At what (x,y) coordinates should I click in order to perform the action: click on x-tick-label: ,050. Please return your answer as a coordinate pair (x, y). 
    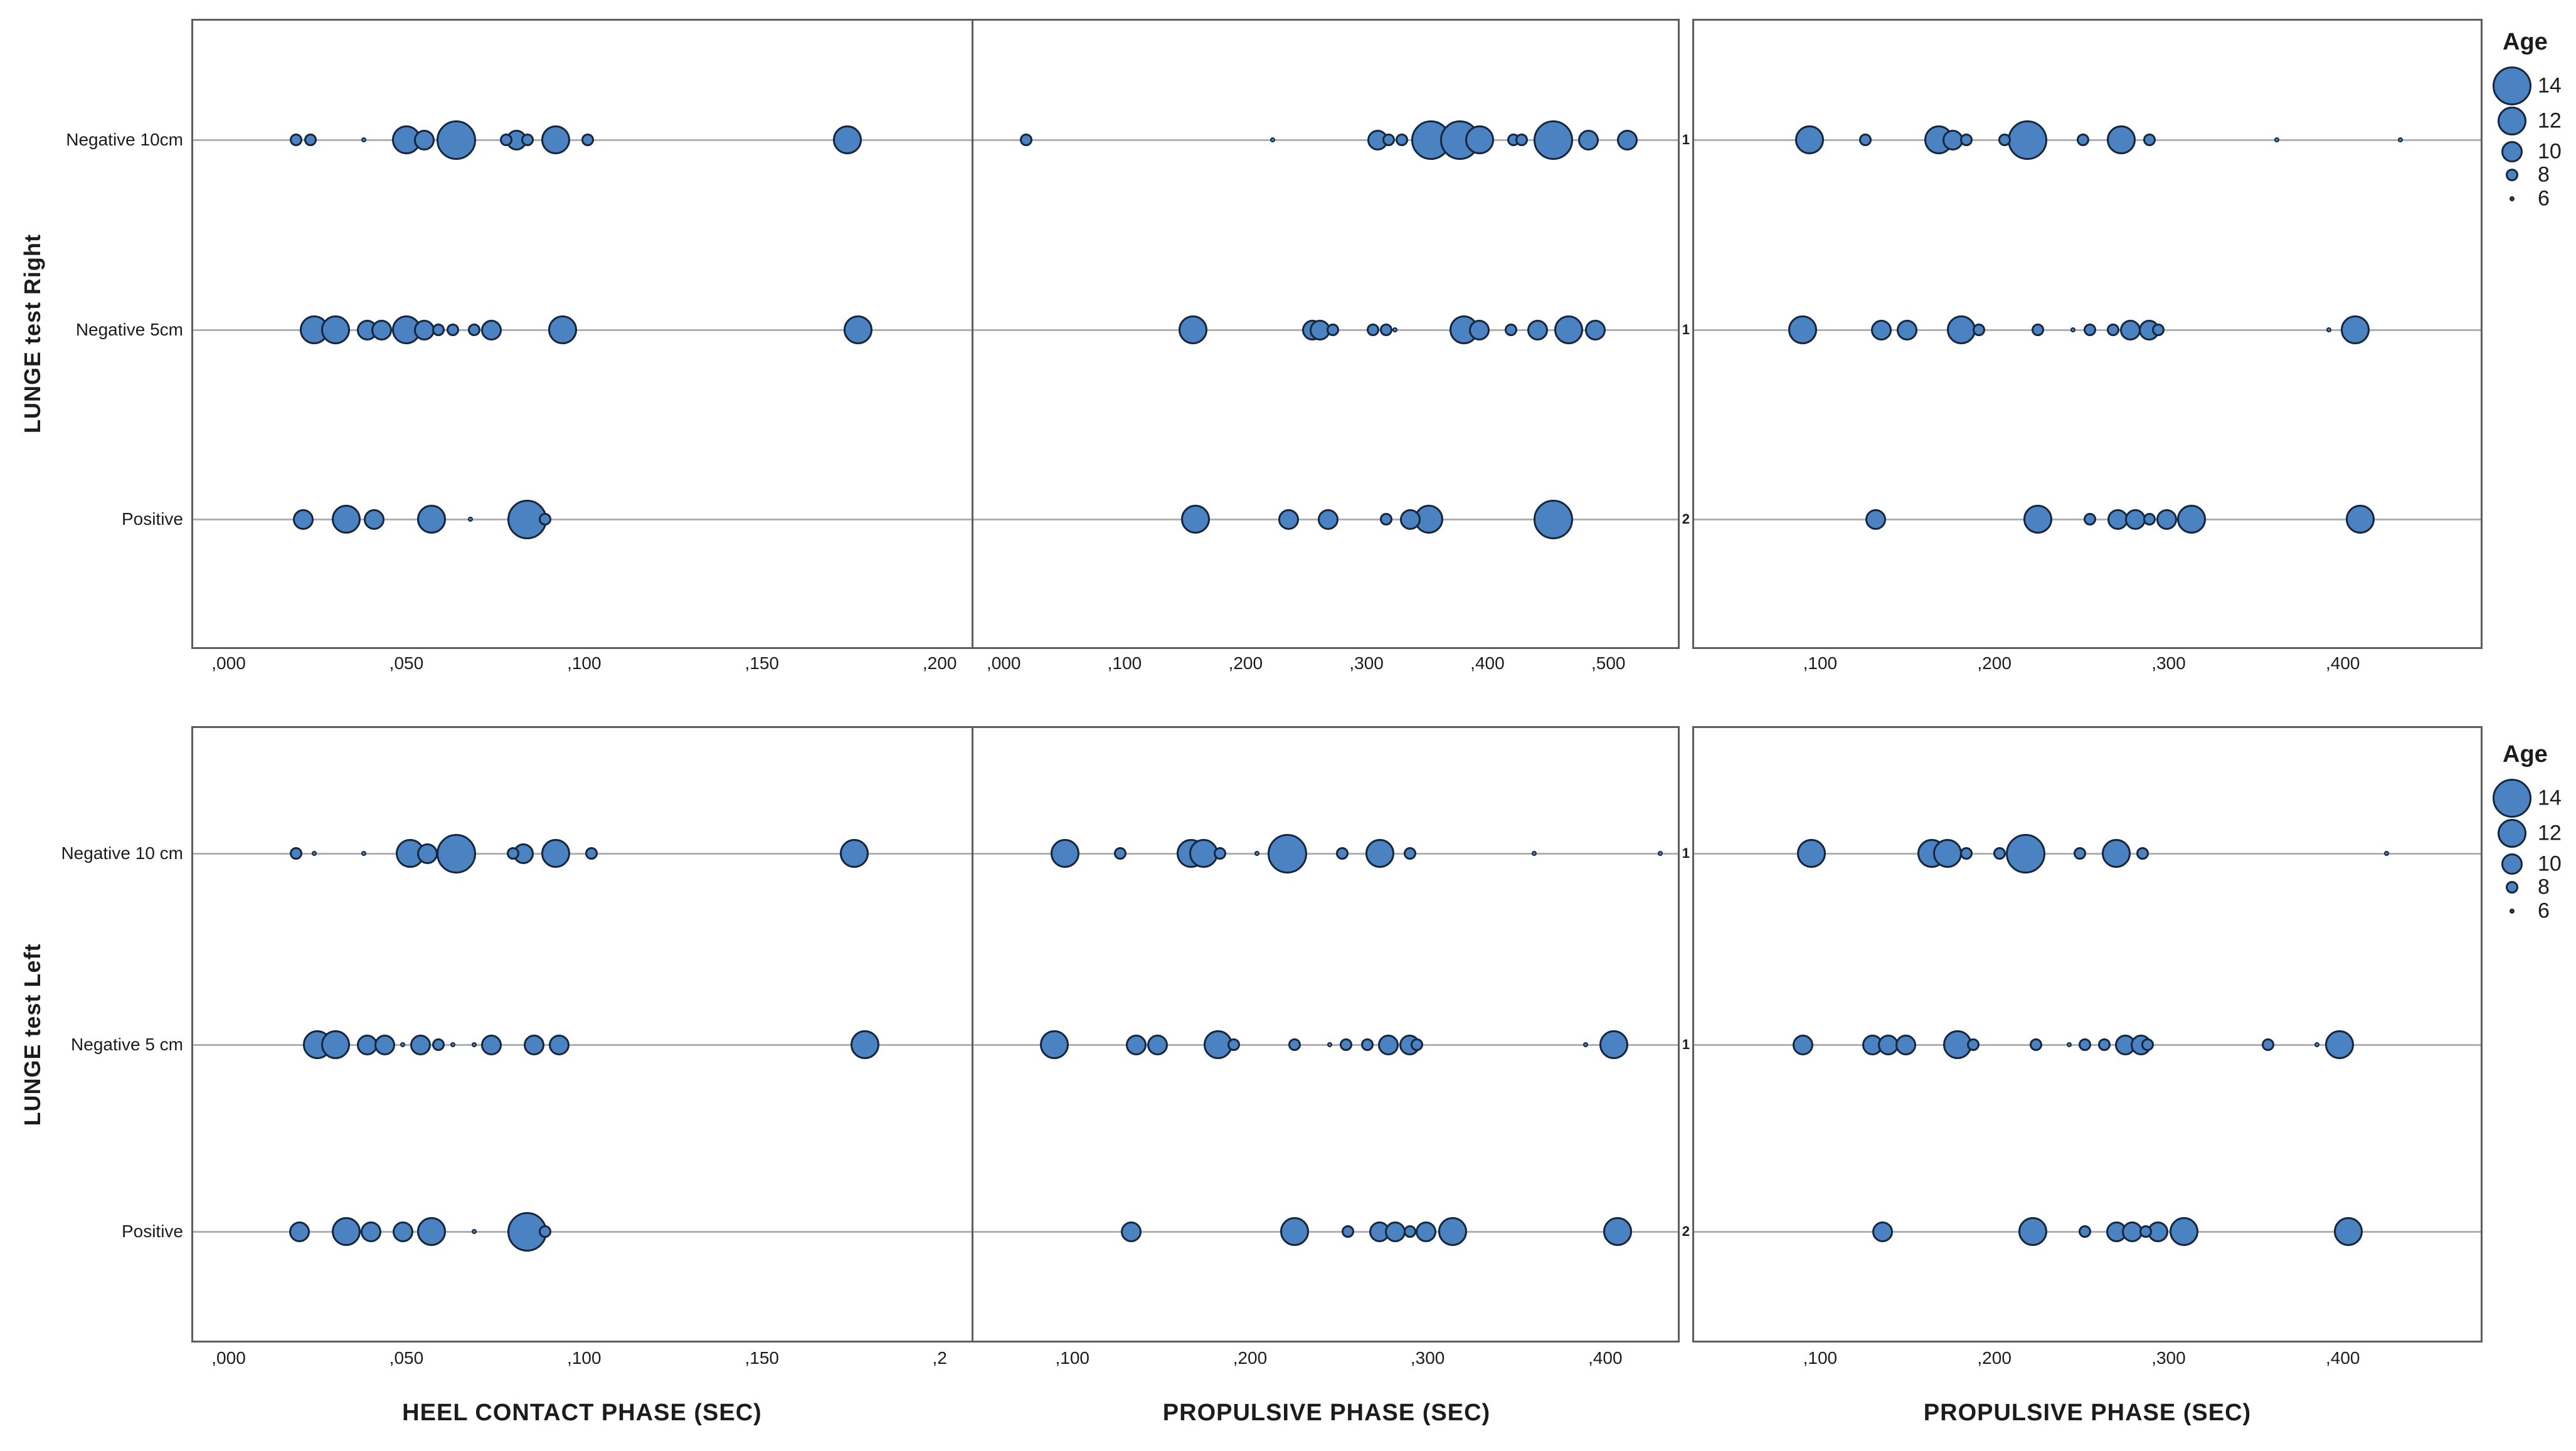
    Looking at the image, I should click on (406, 663).